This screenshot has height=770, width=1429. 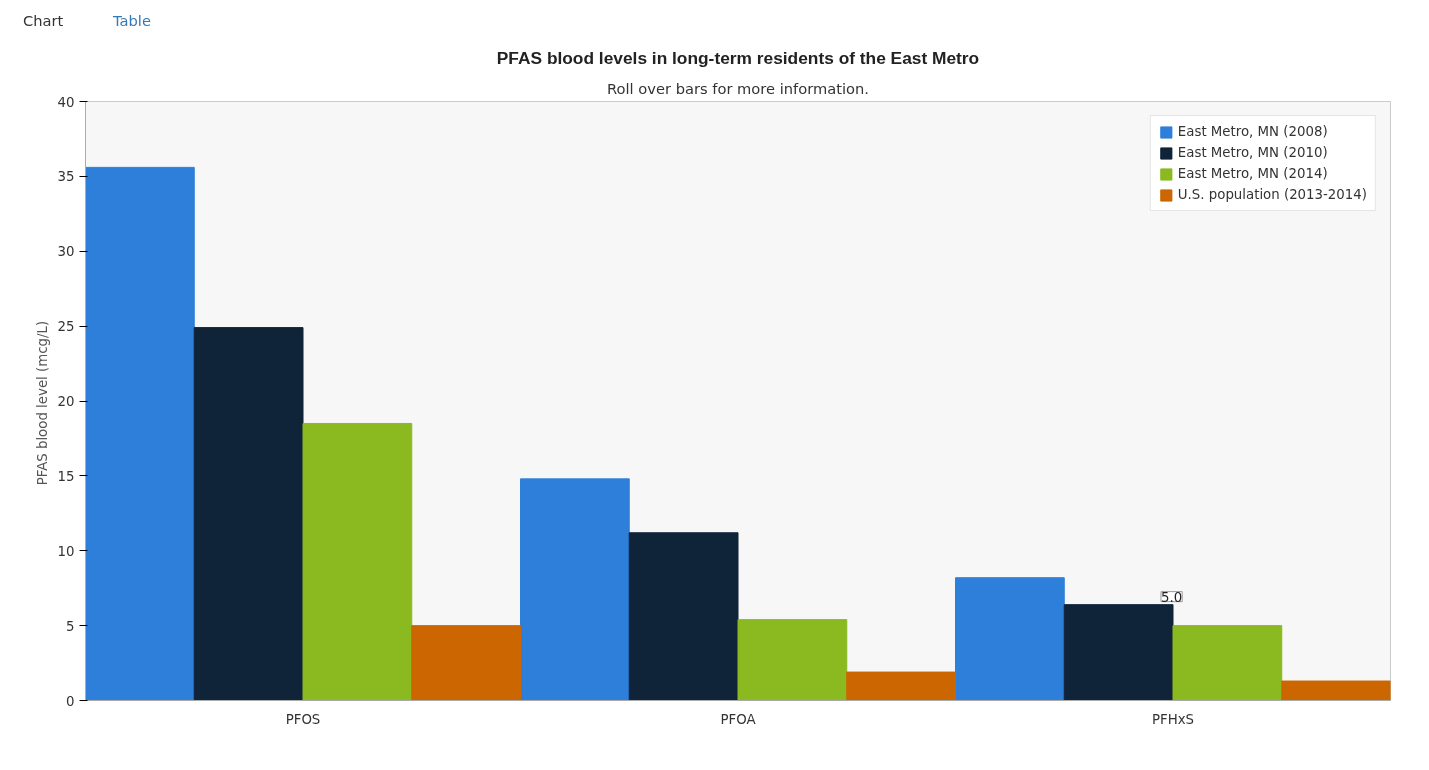 What do you see at coordinates (1172, 597) in the screenshot?
I see `annotation: 5.0` at bounding box center [1172, 597].